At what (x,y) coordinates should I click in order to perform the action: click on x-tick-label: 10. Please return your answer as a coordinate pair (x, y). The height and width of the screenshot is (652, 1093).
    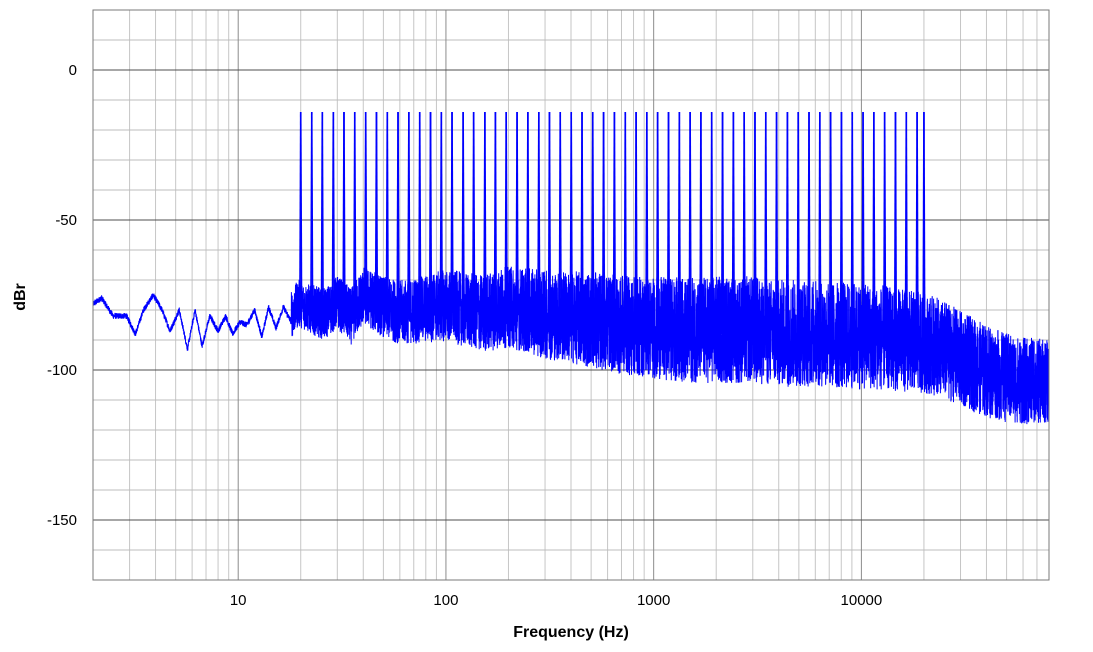
    Looking at the image, I should click on (238, 600).